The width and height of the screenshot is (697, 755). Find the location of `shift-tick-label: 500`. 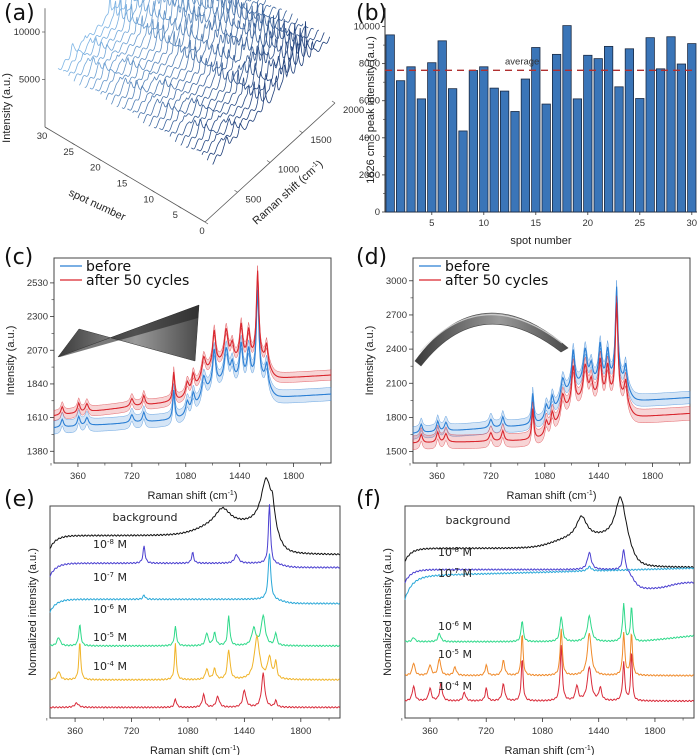

shift-tick-label: 500 is located at coordinates (254, 199).